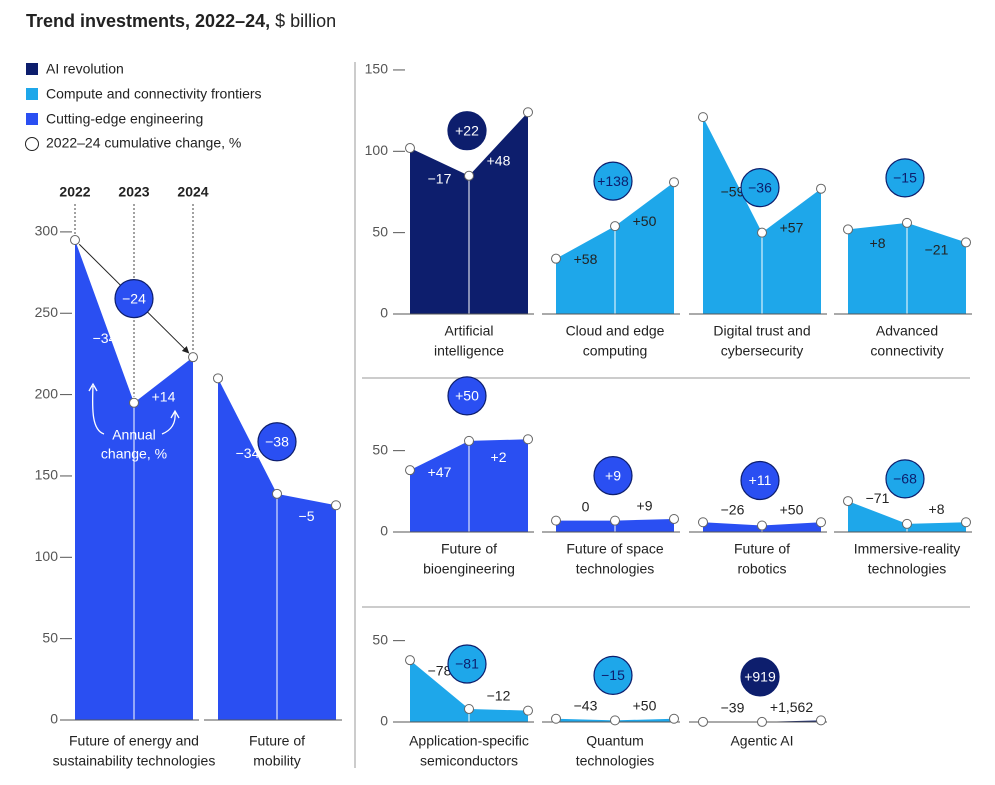 Image resolution: width=995 pixels, height=785 pixels. I want to click on cumulative-label: +138, so click(613, 181).